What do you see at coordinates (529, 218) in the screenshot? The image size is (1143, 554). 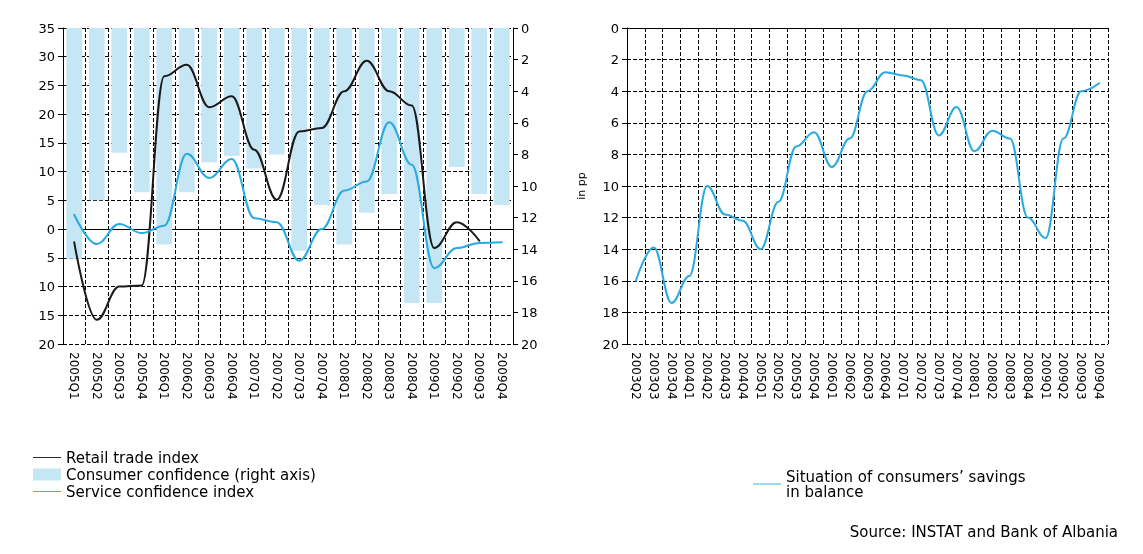 I see `y2-tick-label: 12` at bounding box center [529, 218].